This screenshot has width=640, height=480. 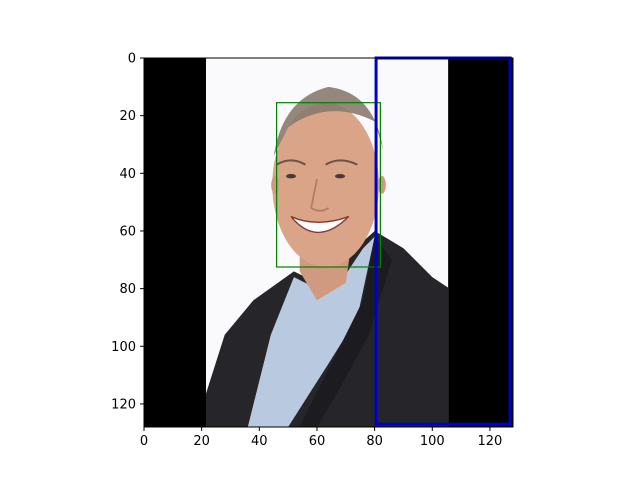 I want to click on y-tick-label: 40, so click(x=127, y=174).